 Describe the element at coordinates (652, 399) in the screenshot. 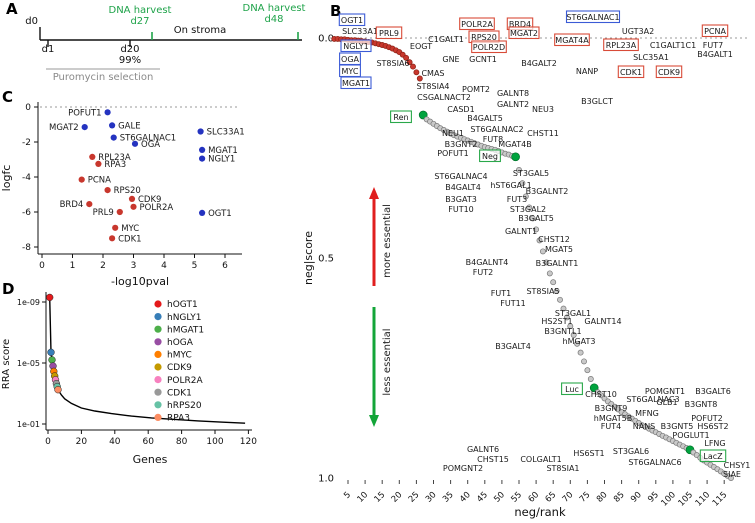

I see `gene-label: ST6GALNAC3` at that location.